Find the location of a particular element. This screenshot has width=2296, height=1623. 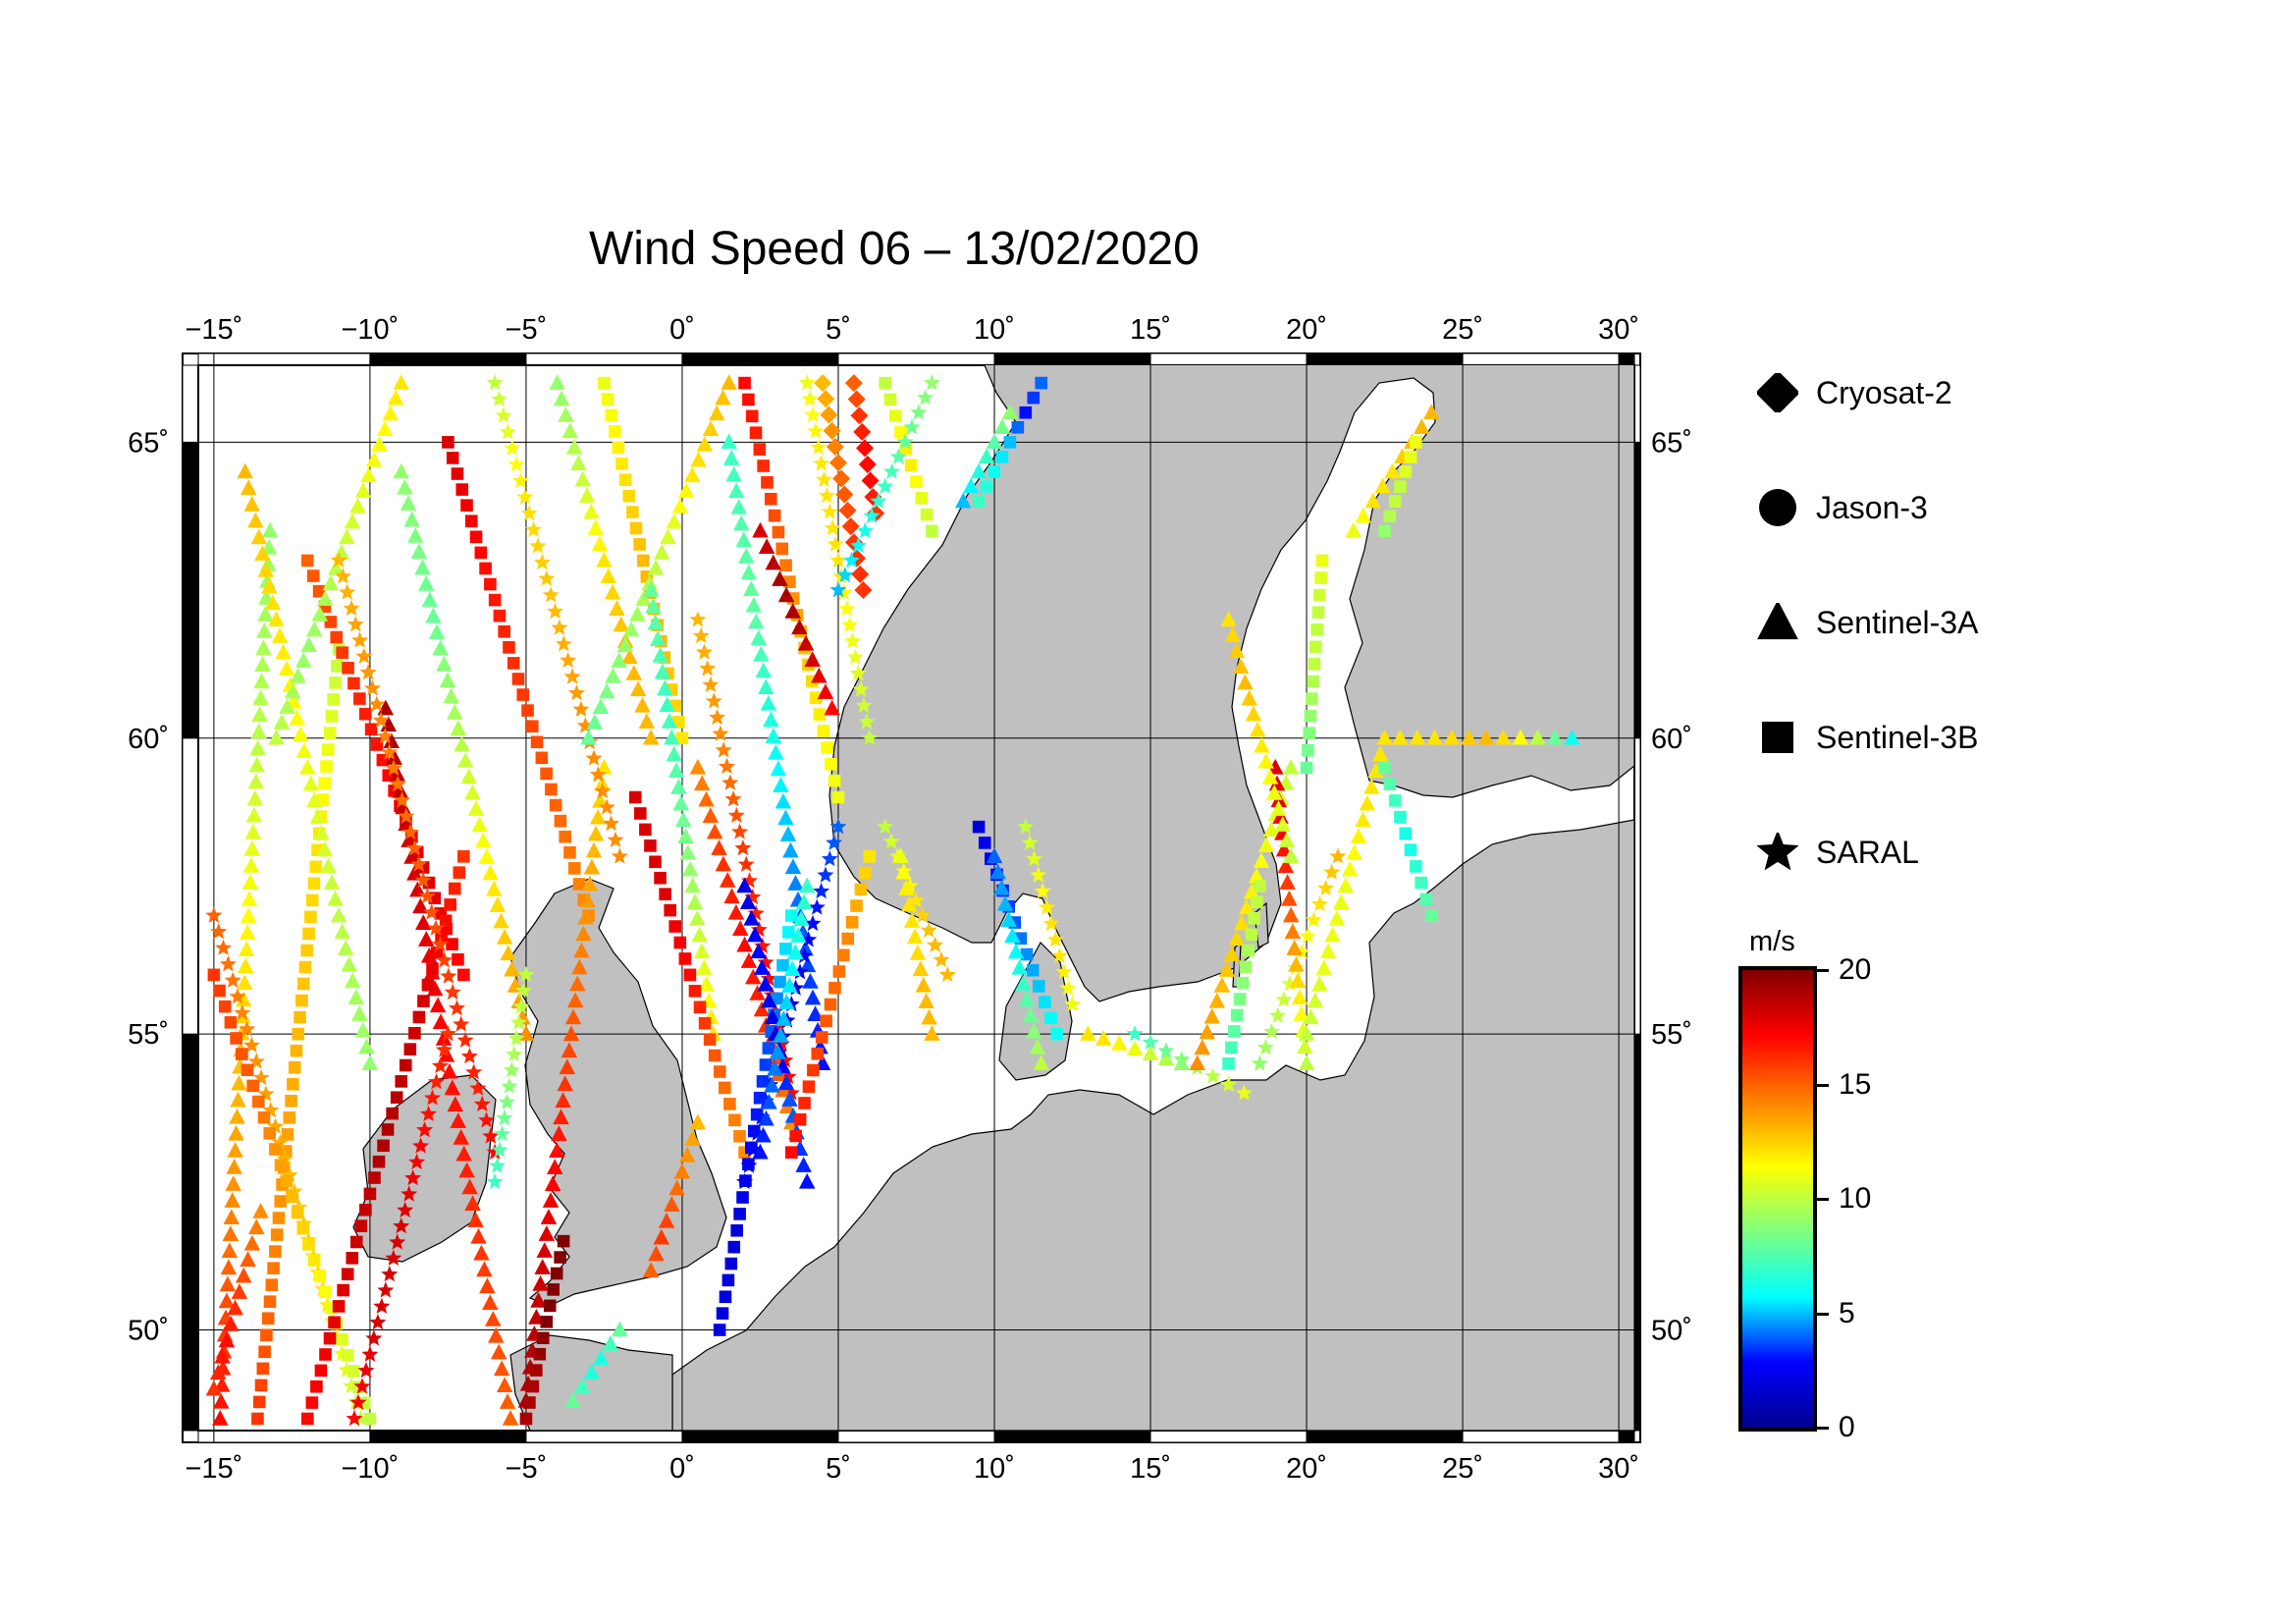

legend-item: Jason-3 is located at coordinates (1843, 507).